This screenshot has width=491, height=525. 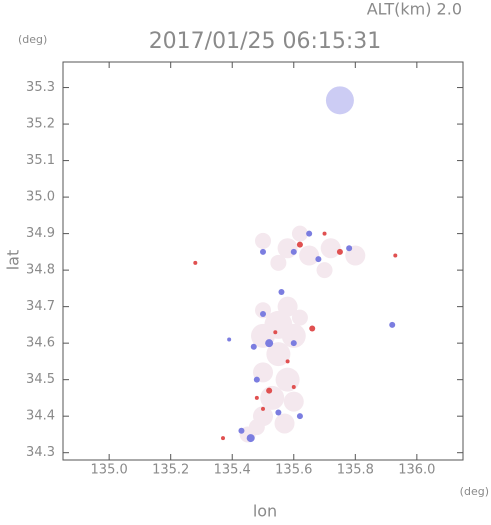 I want to click on y-unit: (deg), so click(x=32, y=39).